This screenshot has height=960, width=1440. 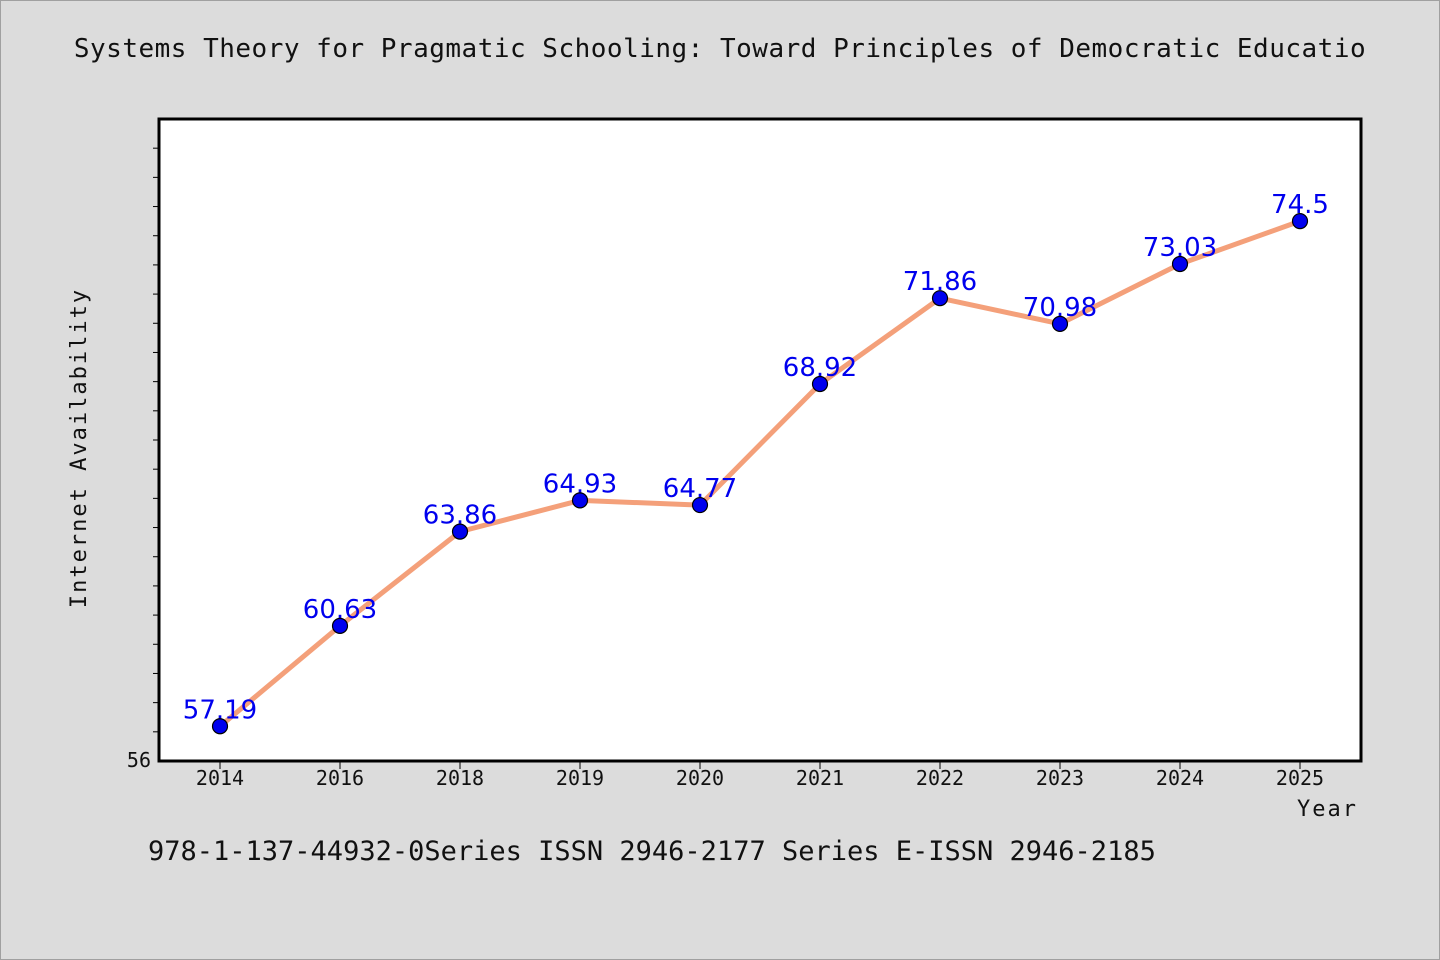 I want to click on x-tick-label: 2025, so click(x=1300, y=778).